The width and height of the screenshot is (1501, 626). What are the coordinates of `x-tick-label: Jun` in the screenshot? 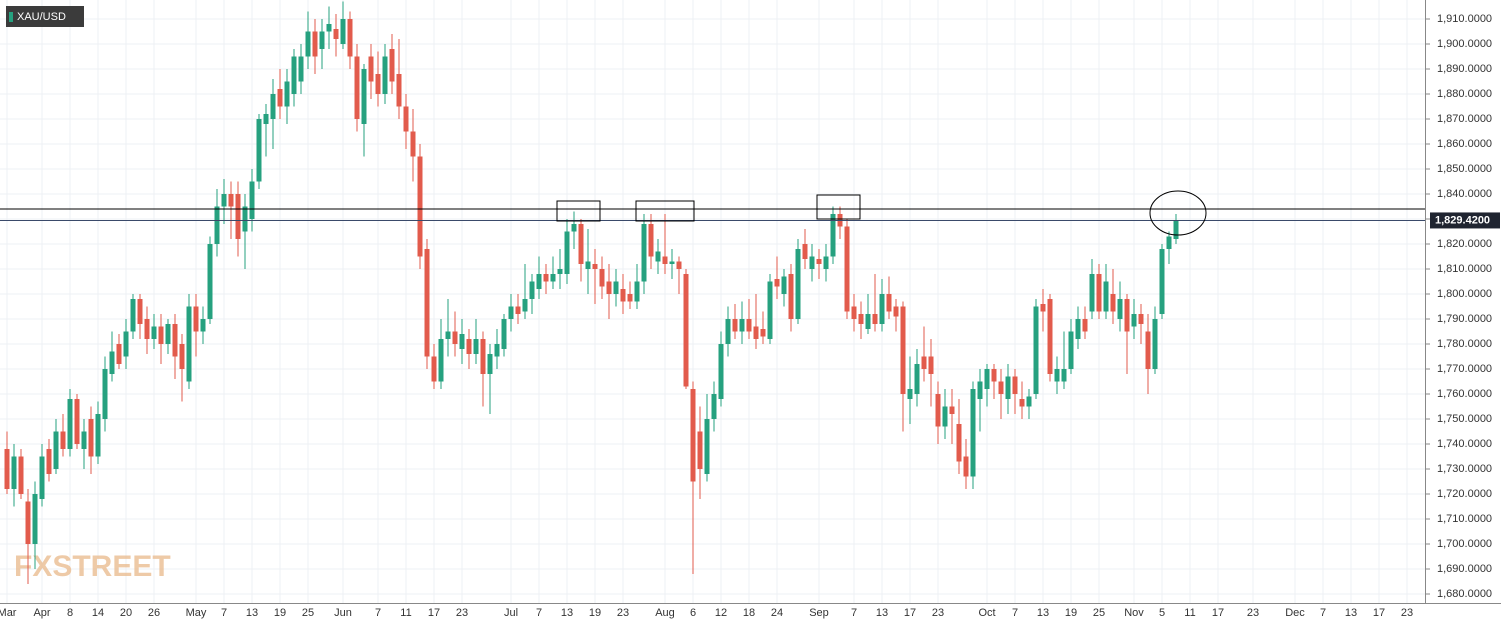 It's located at (343, 613).